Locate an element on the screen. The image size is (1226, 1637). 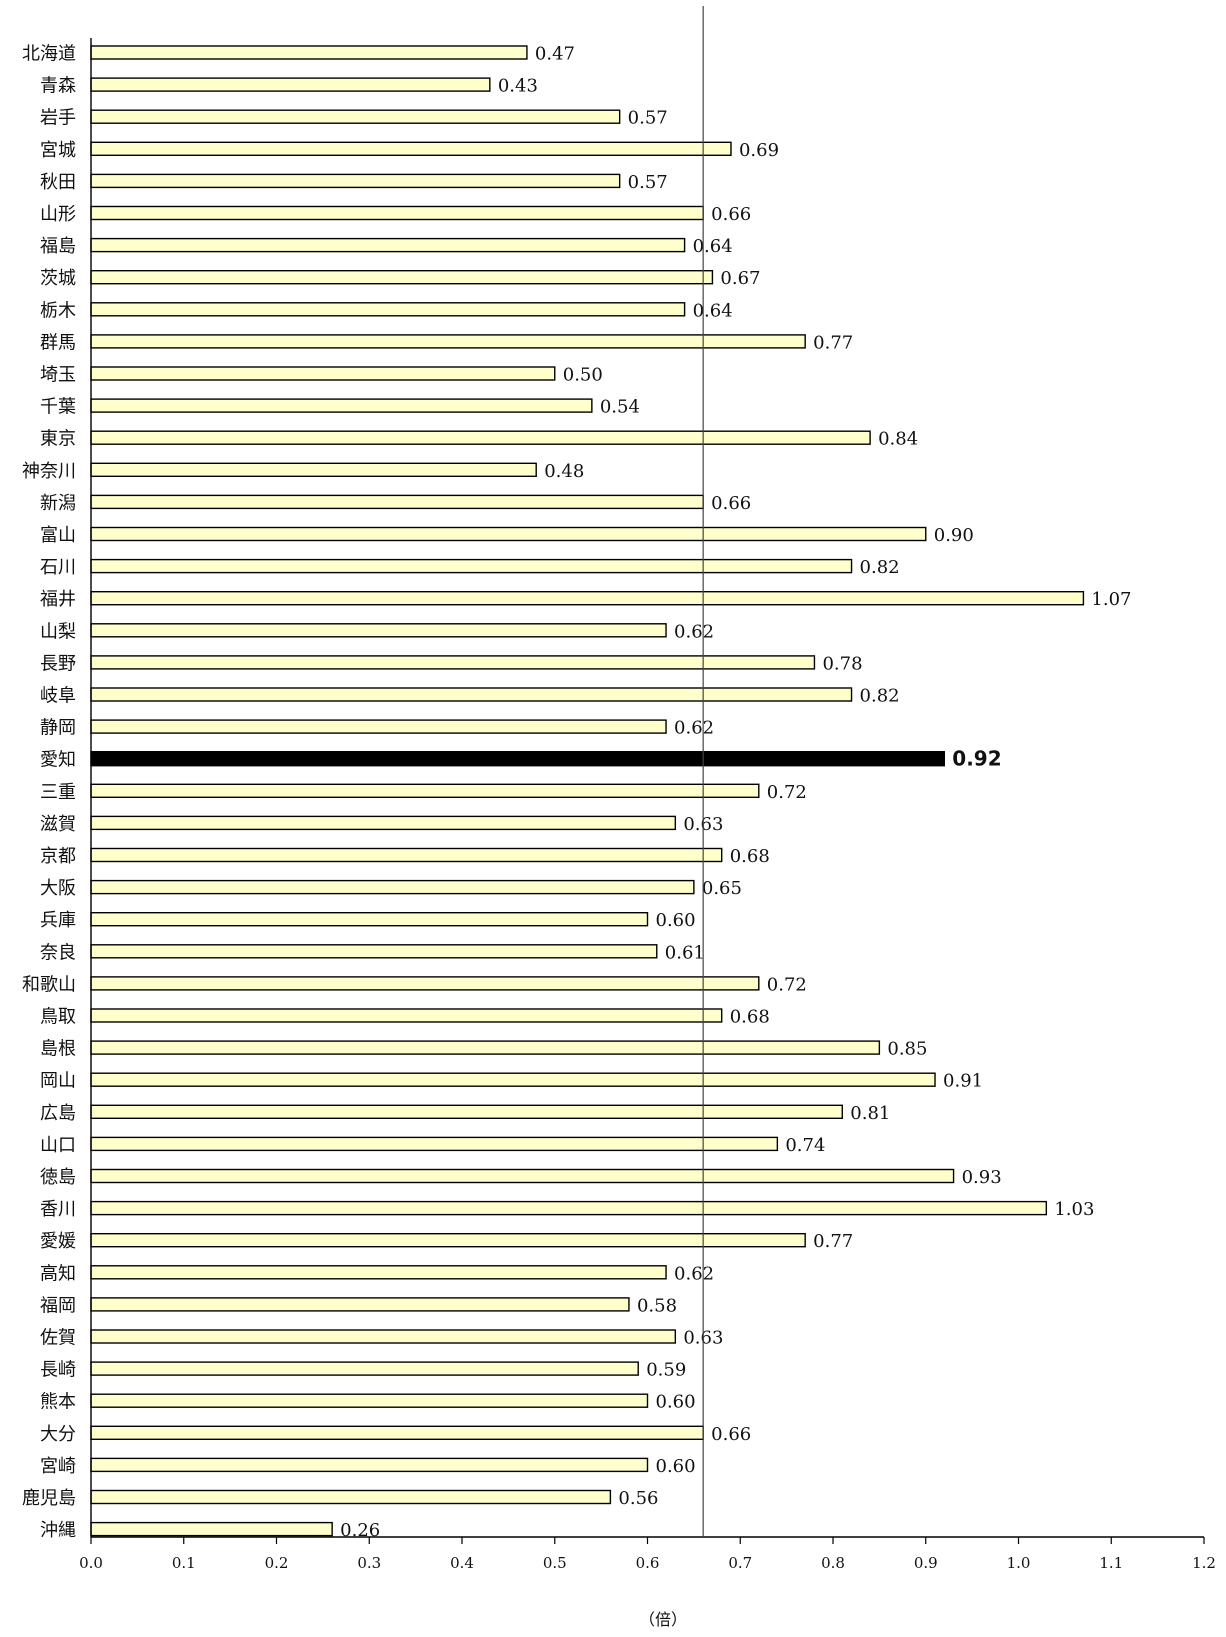
category-label: 富山 is located at coordinates (58, 535).